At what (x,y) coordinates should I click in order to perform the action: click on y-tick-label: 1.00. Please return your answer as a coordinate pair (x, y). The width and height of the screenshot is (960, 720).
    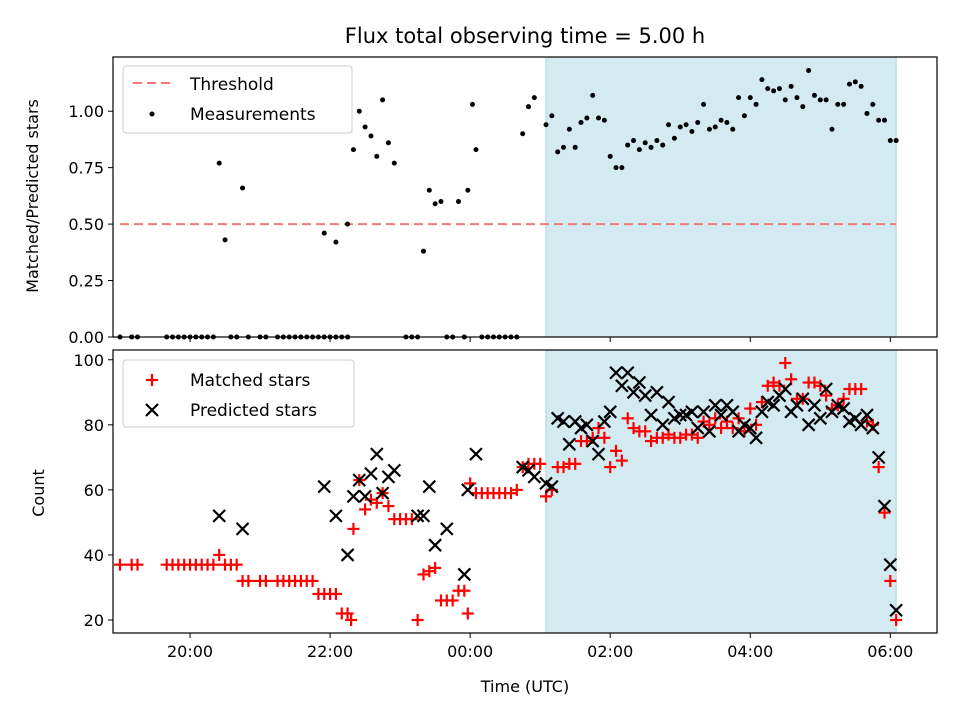
    Looking at the image, I should click on (86, 111).